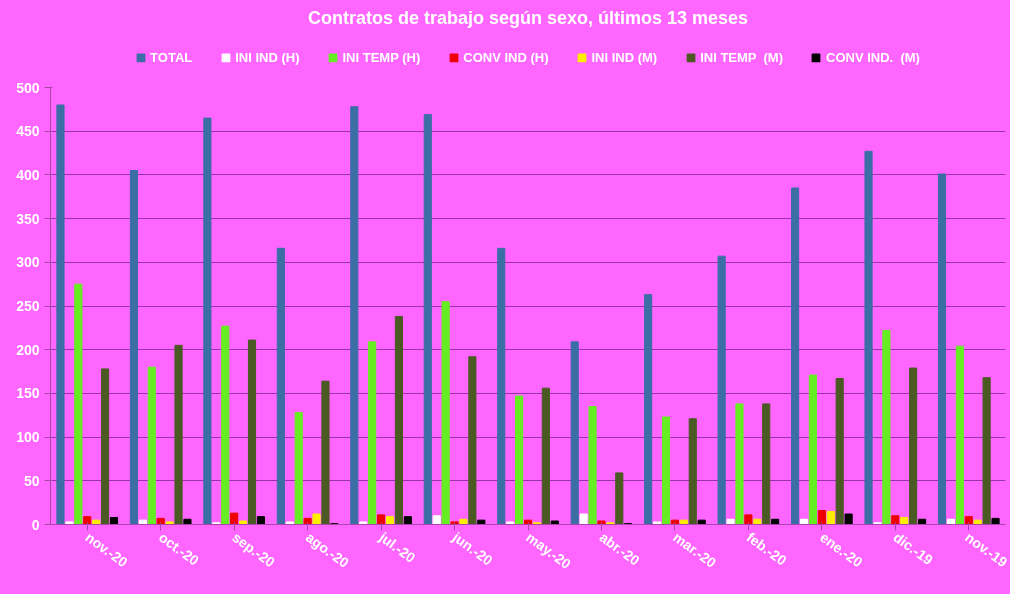  I want to click on legend-label: CONV IND. (M), so click(873, 57).